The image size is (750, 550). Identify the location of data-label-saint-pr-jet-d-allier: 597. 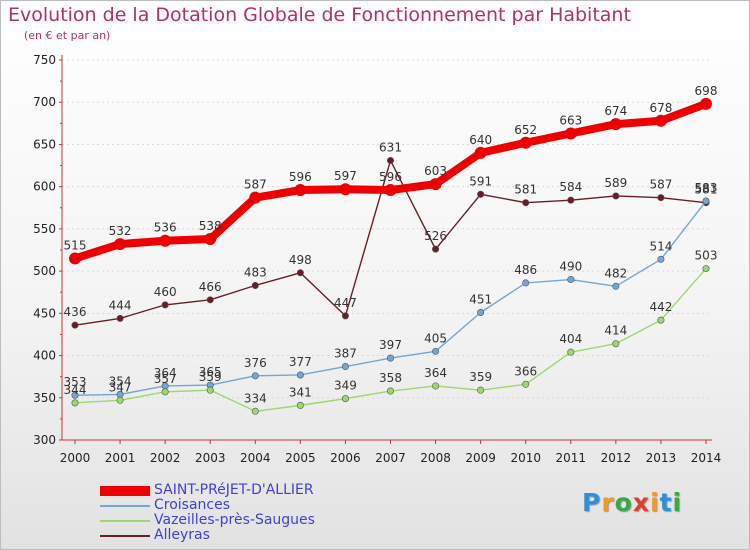
(345, 176).